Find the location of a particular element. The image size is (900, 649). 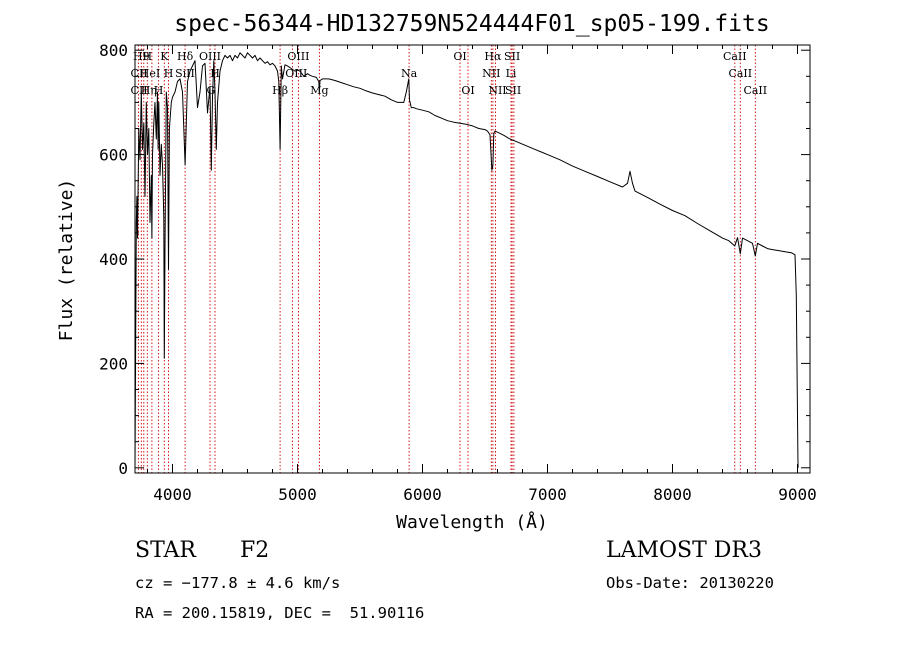

x-tick-label: 6000 is located at coordinates (422, 494).